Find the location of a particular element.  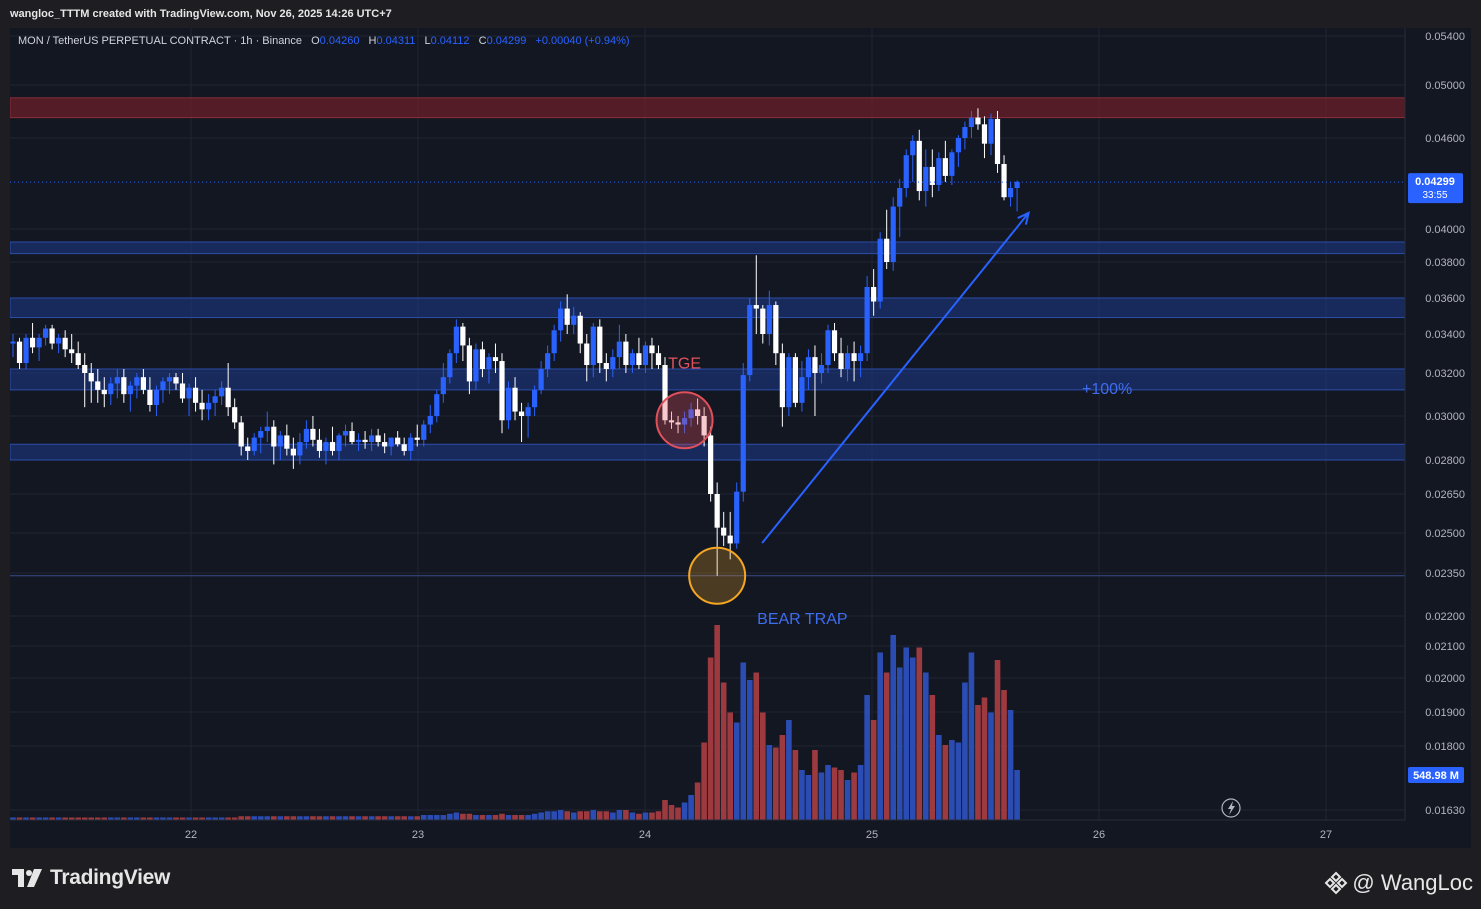

last-price-value: 0.04299 is located at coordinates (1435, 182).